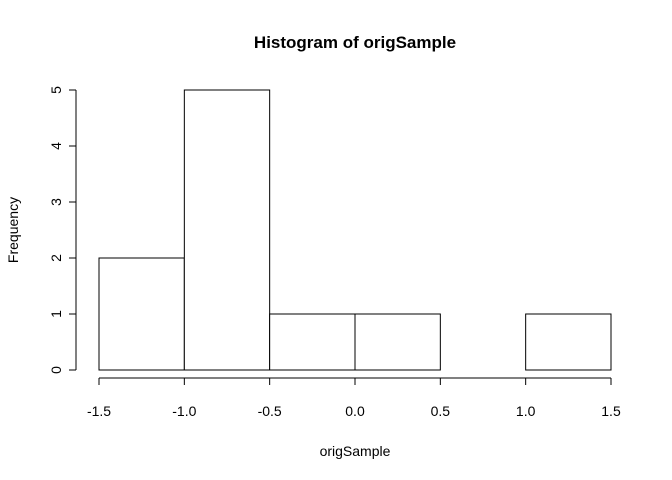 This screenshot has height=480, width=672. What do you see at coordinates (355, 411) in the screenshot?
I see `x-tick-label: 0.0` at bounding box center [355, 411].